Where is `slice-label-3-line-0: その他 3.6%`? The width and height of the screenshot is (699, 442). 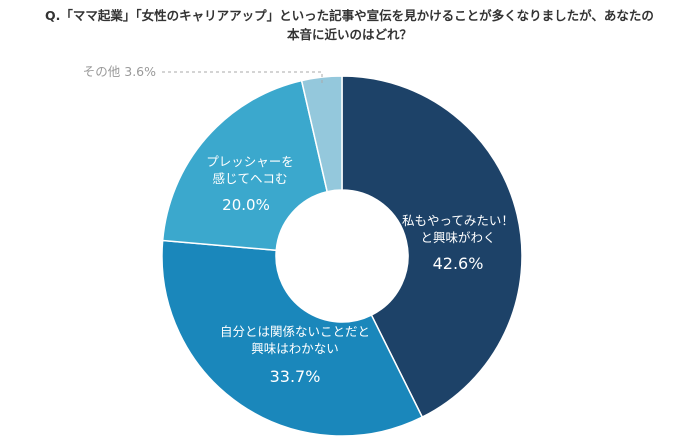 slice-label-3-line-0: その他 3.6% is located at coordinates (119, 71).